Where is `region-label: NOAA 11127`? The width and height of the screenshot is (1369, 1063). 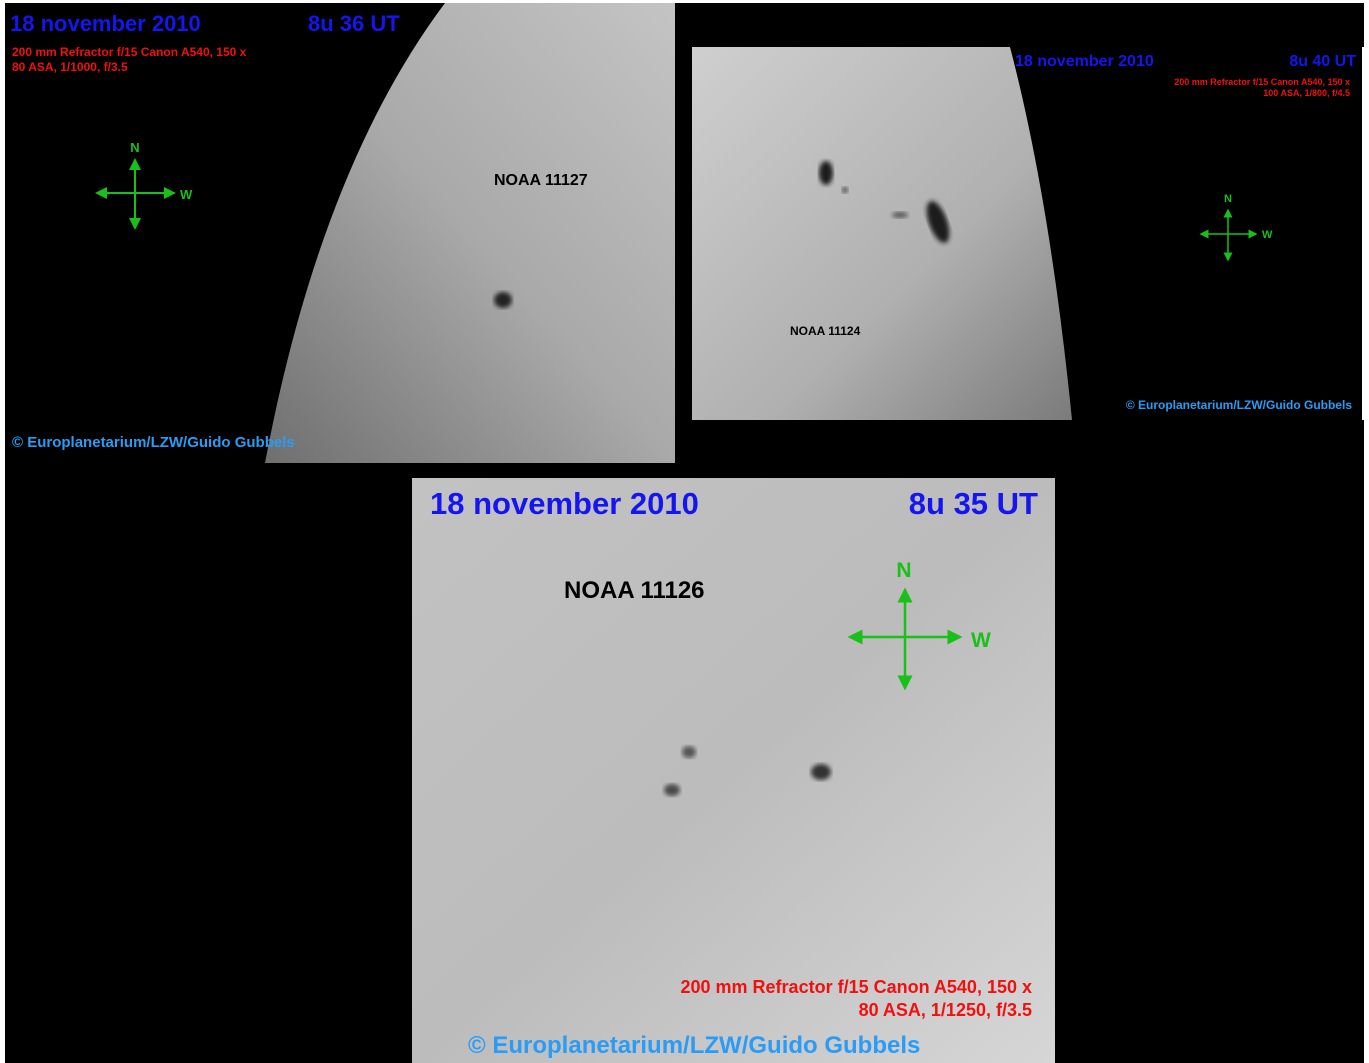
region-label: NOAA 11127 is located at coordinates (541, 180).